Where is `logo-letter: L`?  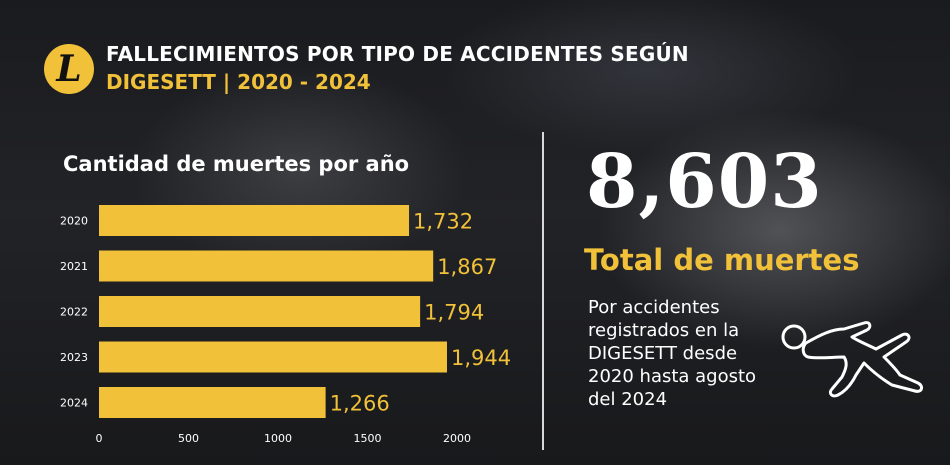 logo-letter: L is located at coordinates (69, 69).